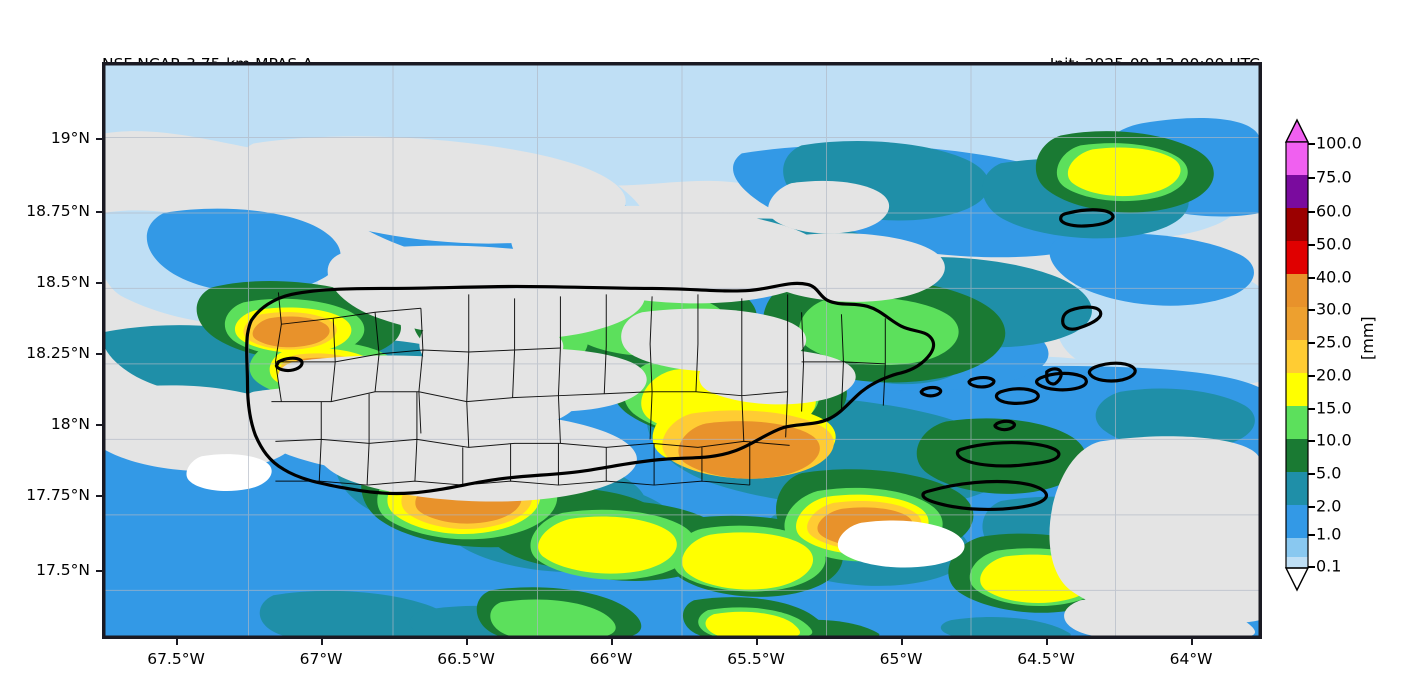  I want to click on y-tick-label-5: 17.75°N, so click(58, 495).